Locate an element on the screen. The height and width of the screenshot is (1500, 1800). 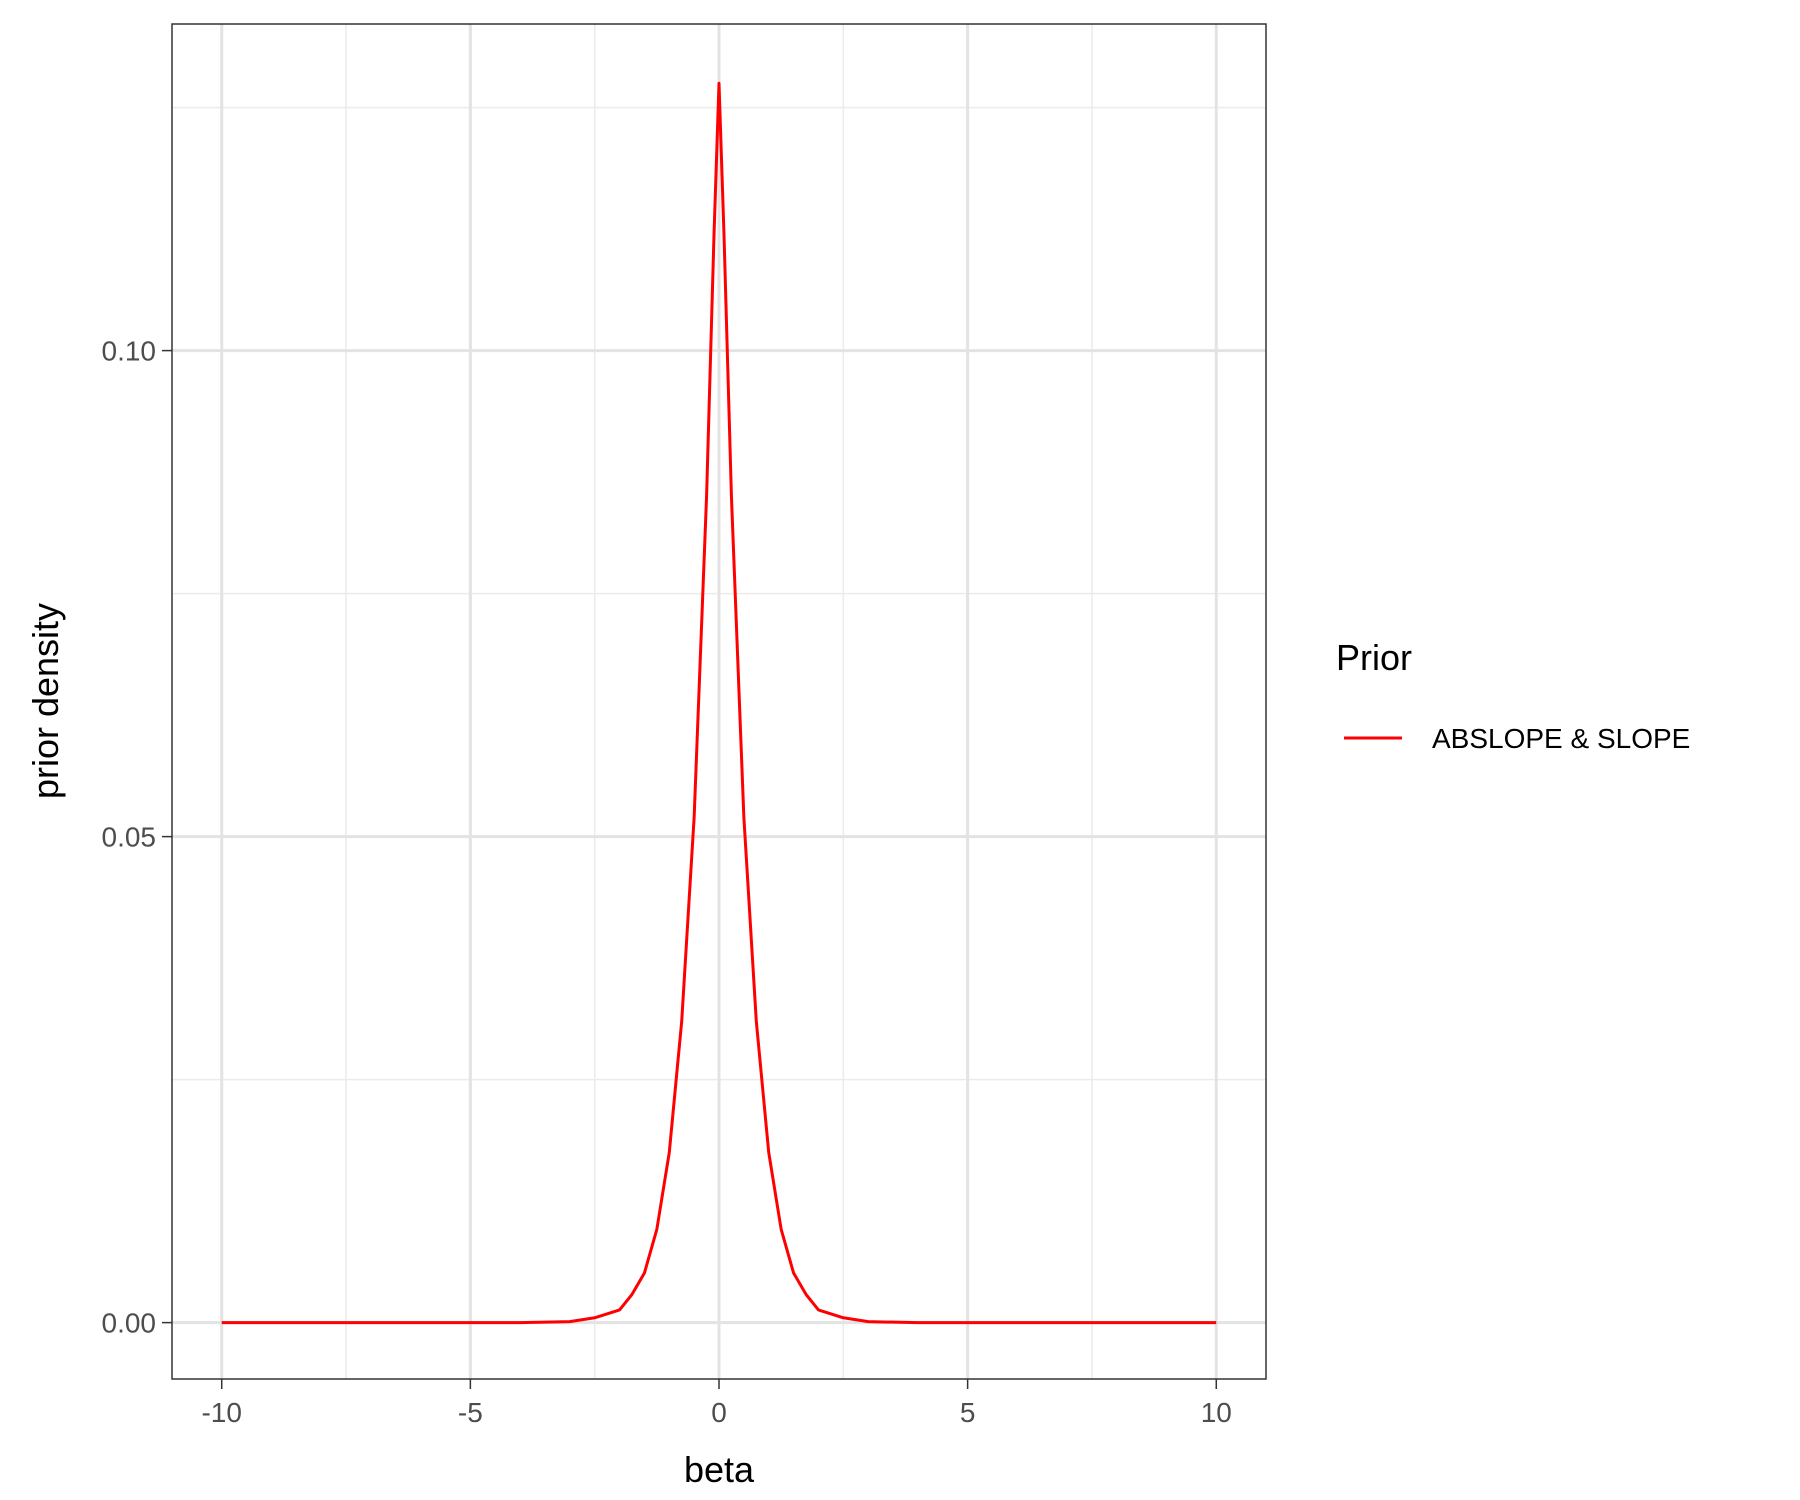
legend-label-abslope-slope: ABSLOPE & SLOPE is located at coordinates (1561, 738).